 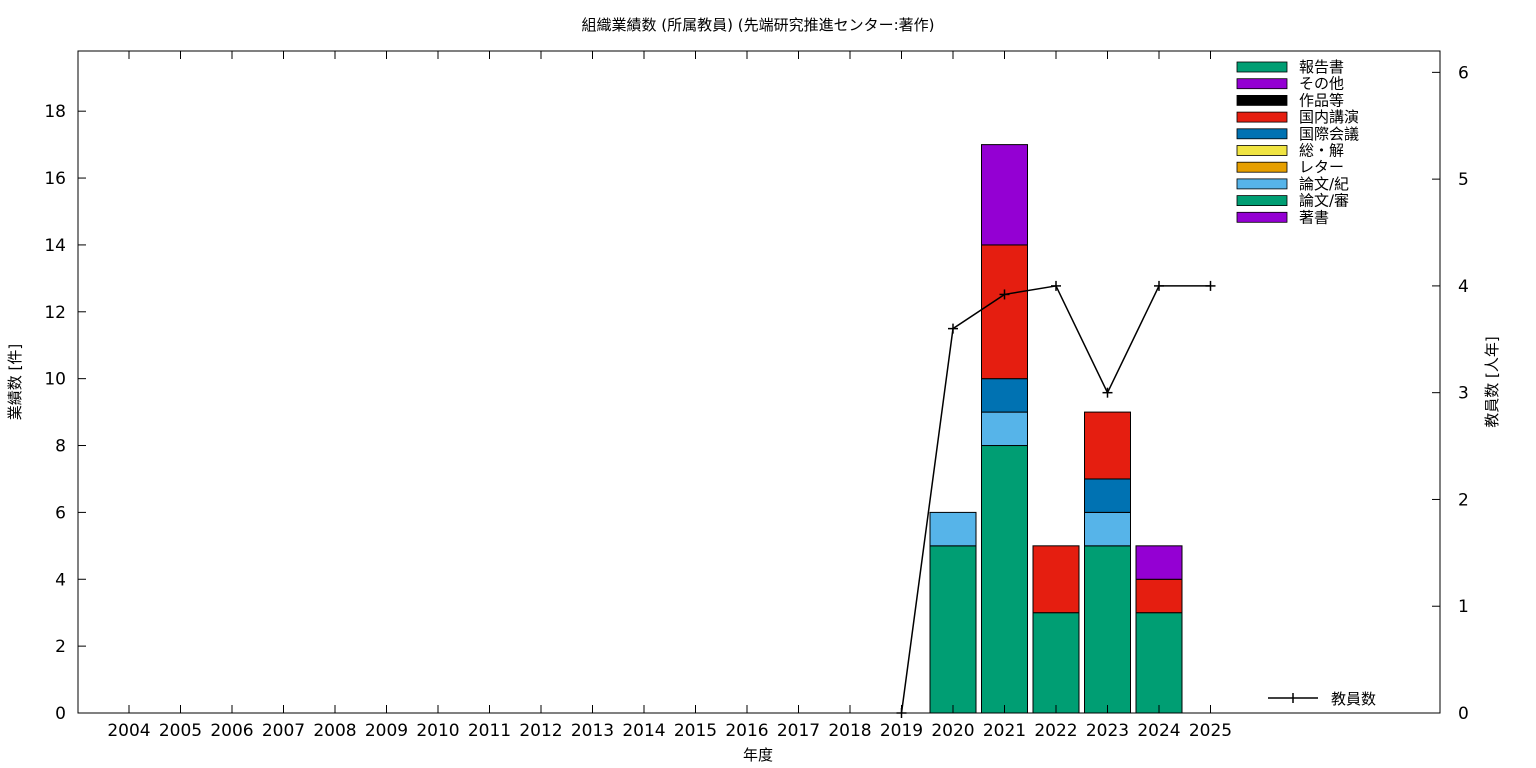 What do you see at coordinates (758, 755) in the screenshot?
I see `x-axis-title: 年度` at bounding box center [758, 755].